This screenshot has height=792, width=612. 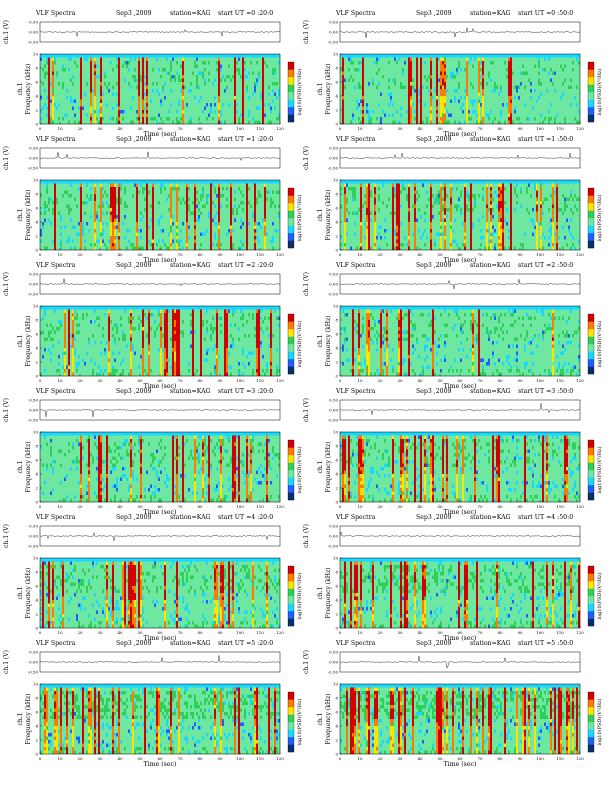 I want to click on time-tick-label: 50, so click(x=140, y=128).